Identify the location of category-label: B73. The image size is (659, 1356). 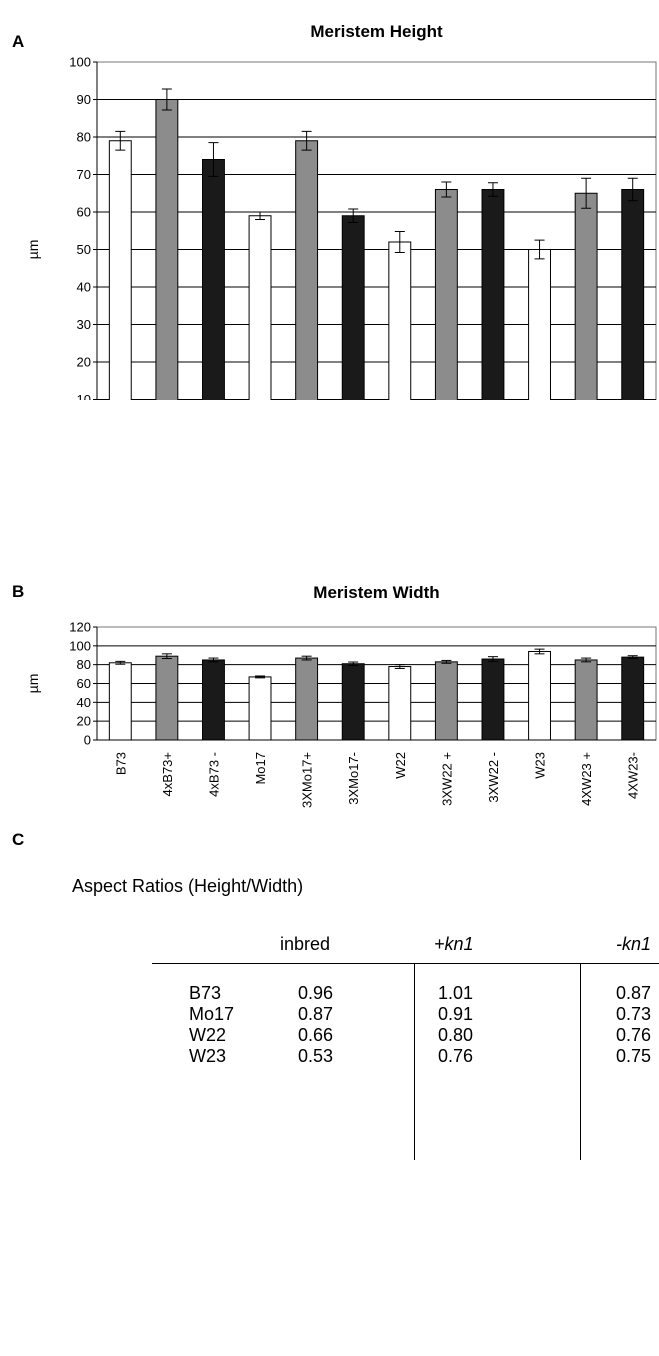
(120, 763).